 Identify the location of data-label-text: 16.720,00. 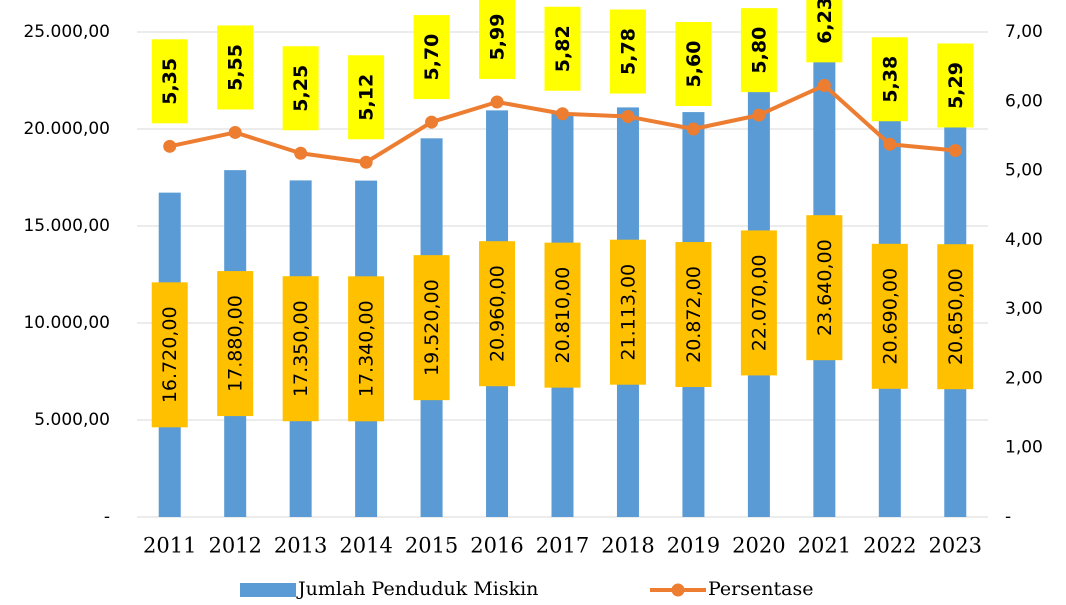
(170, 354).